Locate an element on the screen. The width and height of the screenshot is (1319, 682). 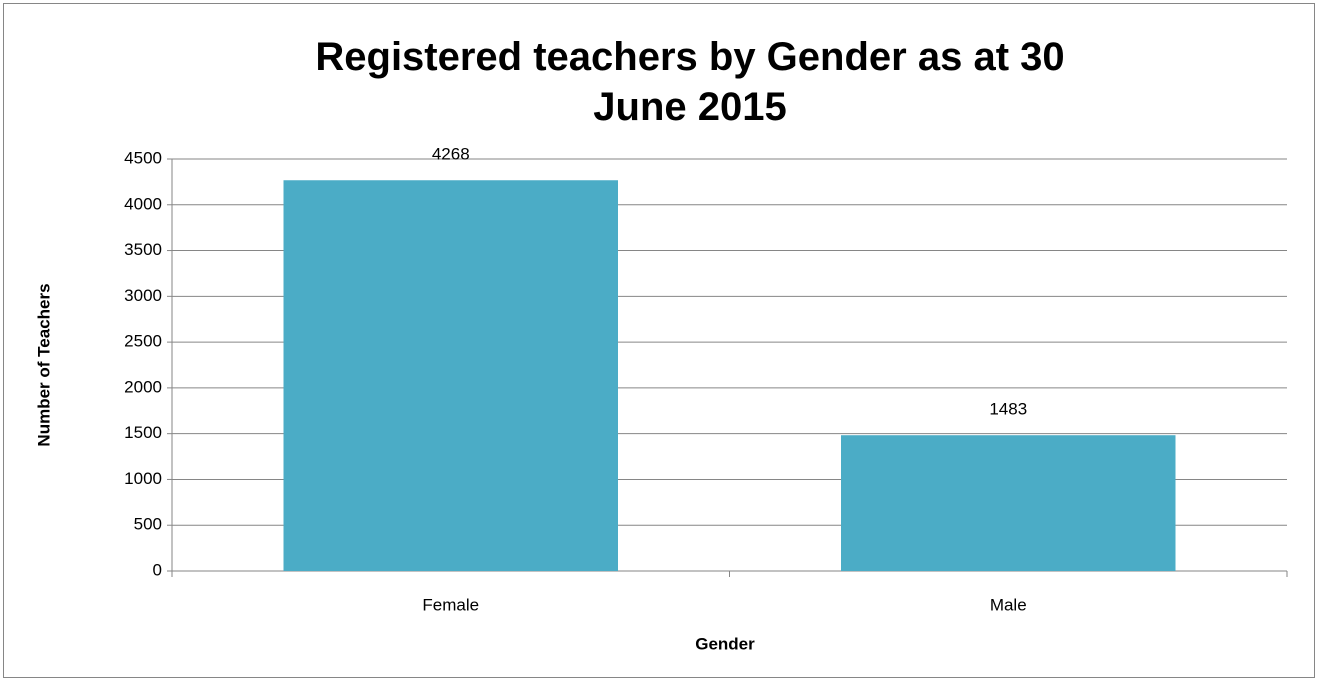
x-axis-title: Gender is located at coordinates (725, 643).